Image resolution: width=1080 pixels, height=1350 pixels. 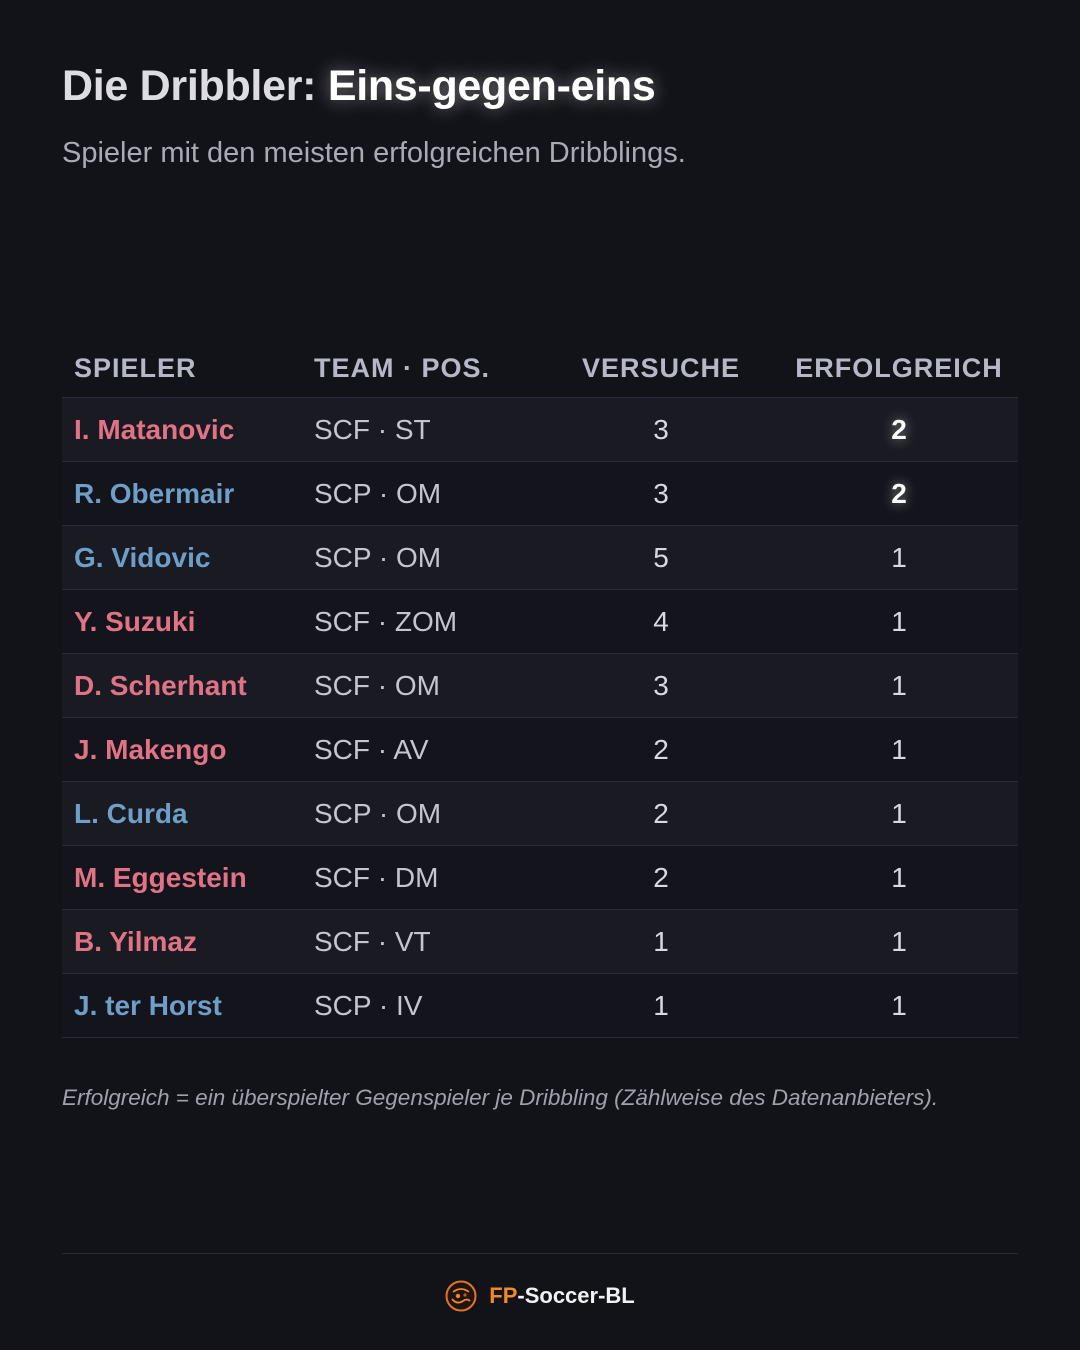 What do you see at coordinates (182, 813) in the screenshot?
I see `player-name: L. Curda` at bounding box center [182, 813].